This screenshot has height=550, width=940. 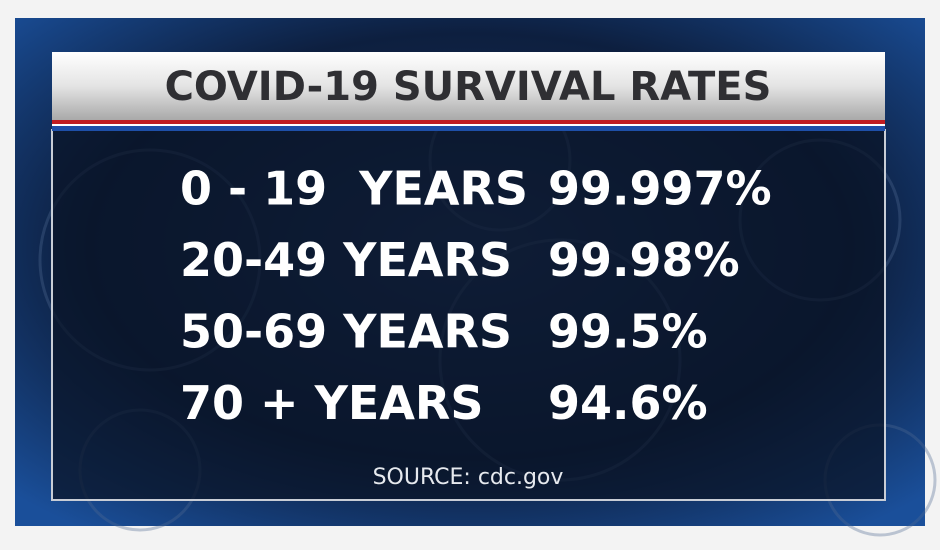 What do you see at coordinates (628, 403) in the screenshot?
I see `survival-rate: 94.6%` at bounding box center [628, 403].